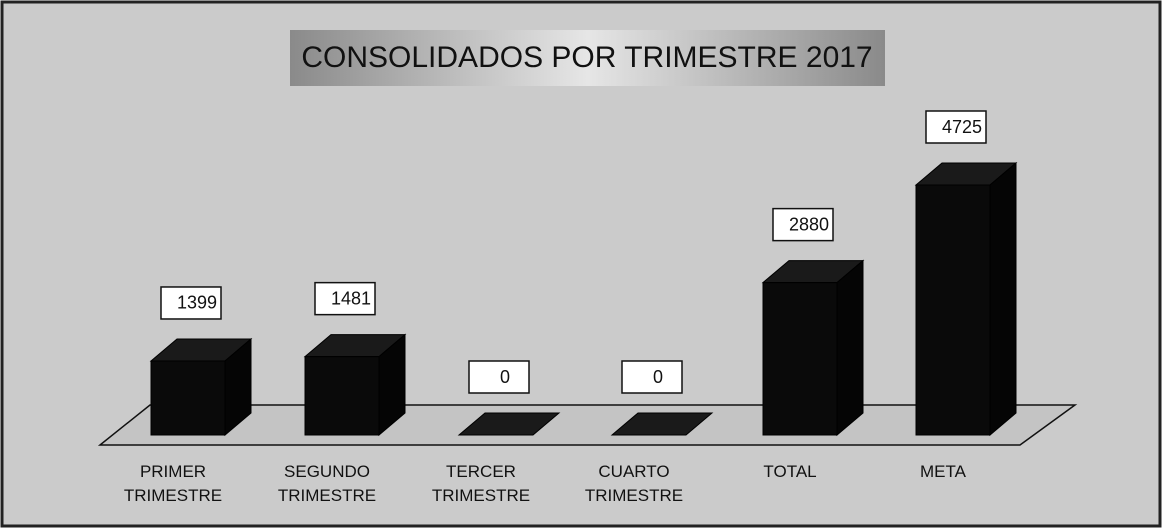 Image resolution: width=1162 pixels, height=528 pixels. What do you see at coordinates (197, 303) in the screenshot?
I see `value-label: 1399` at bounding box center [197, 303].